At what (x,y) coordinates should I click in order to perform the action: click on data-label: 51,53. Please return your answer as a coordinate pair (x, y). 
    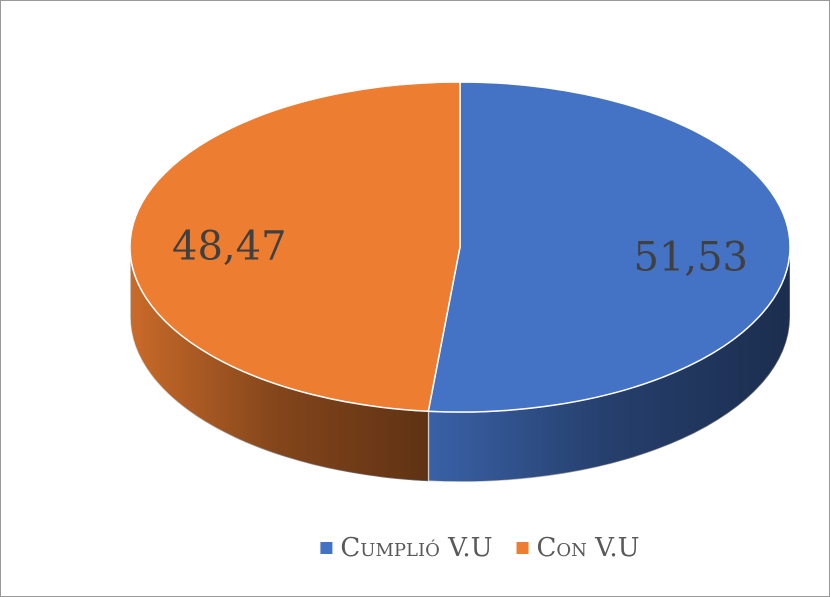
    Looking at the image, I should click on (690, 258).